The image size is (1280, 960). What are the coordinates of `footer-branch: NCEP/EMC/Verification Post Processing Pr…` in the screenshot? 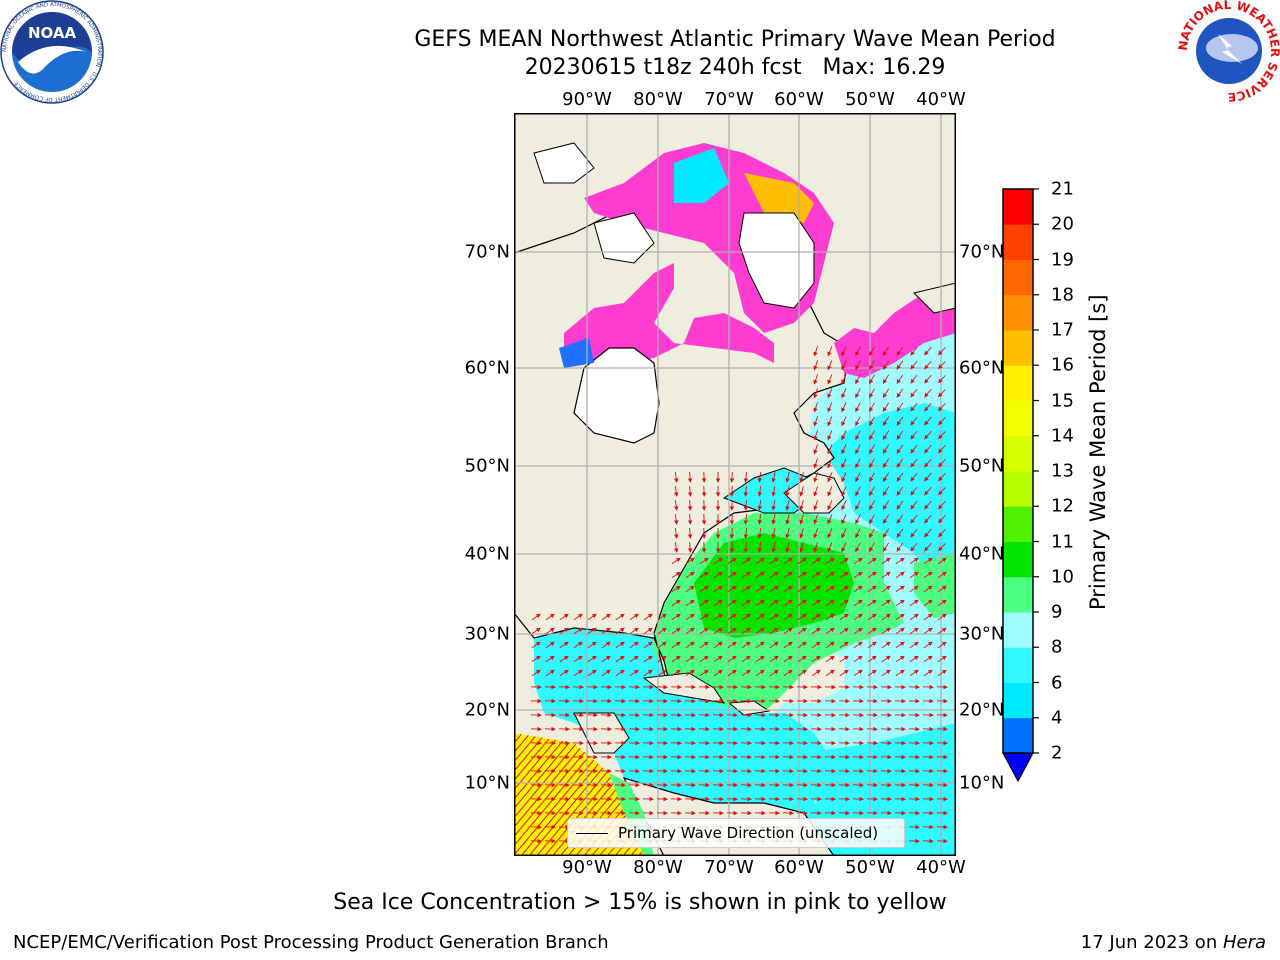 It's located at (311, 942).